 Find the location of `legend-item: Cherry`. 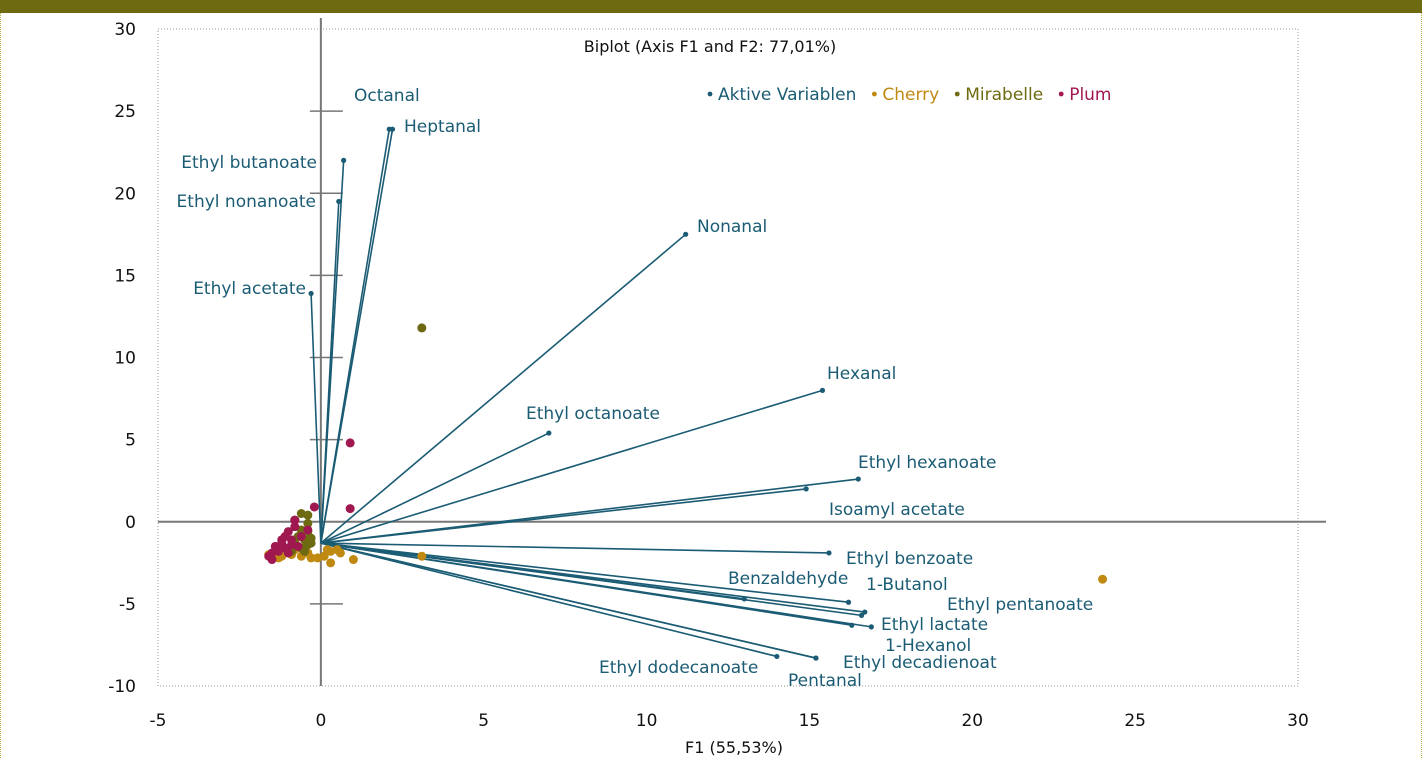

legend-item: Cherry is located at coordinates (910, 95).